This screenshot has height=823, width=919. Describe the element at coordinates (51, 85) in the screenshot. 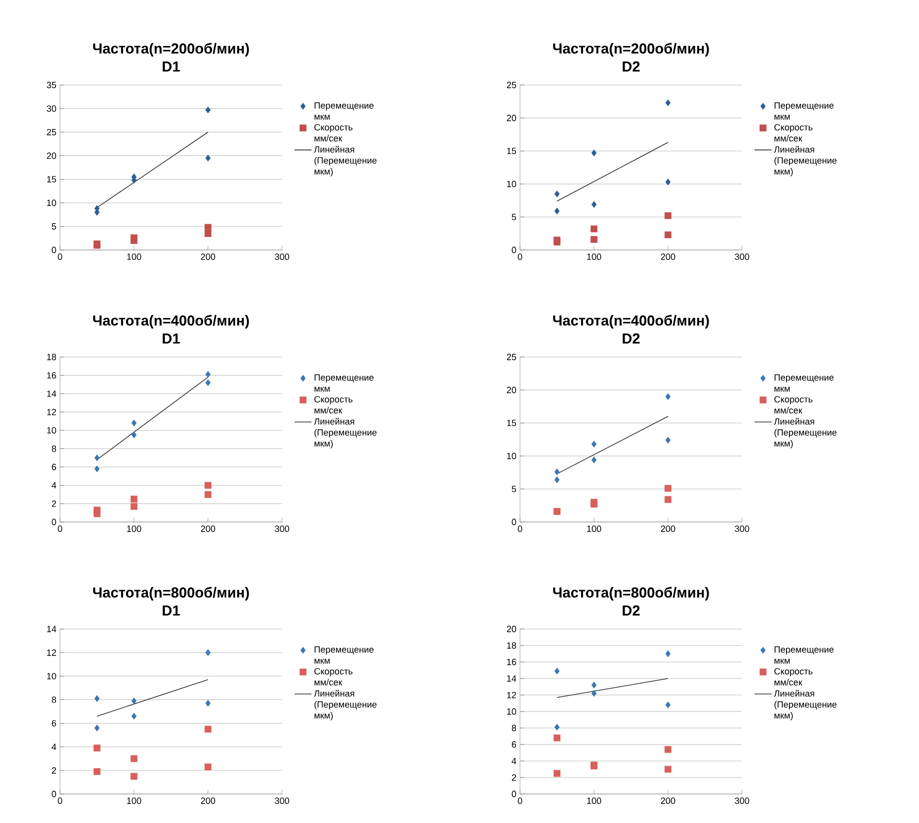

I see `y-tick-label: 35` at that location.